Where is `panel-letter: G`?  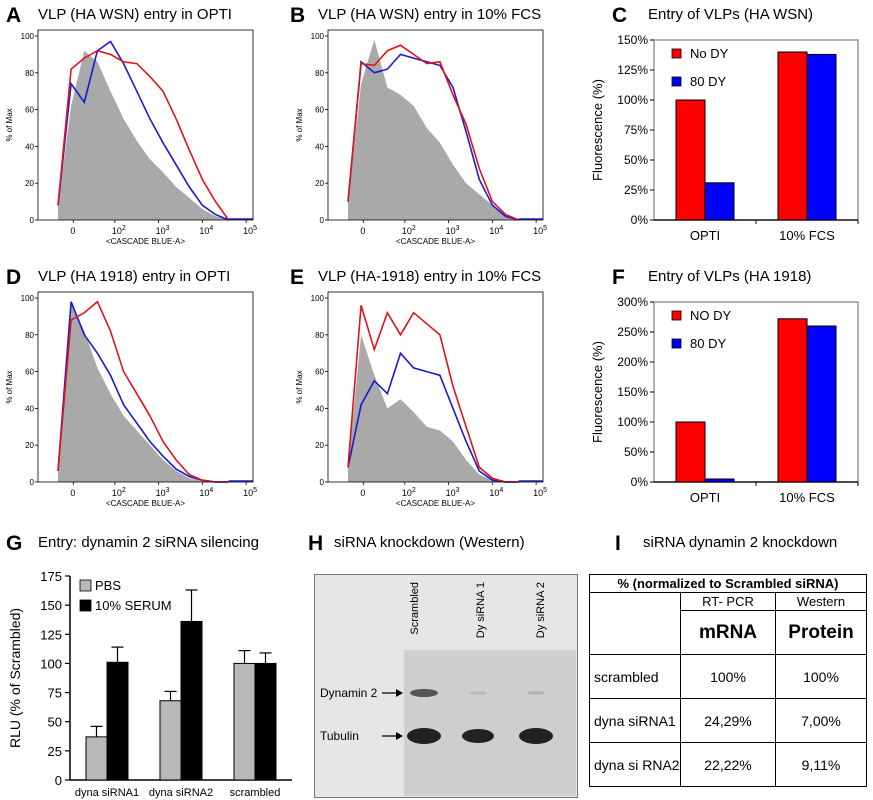
panel-letter: G is located at coordinates (14, 543).